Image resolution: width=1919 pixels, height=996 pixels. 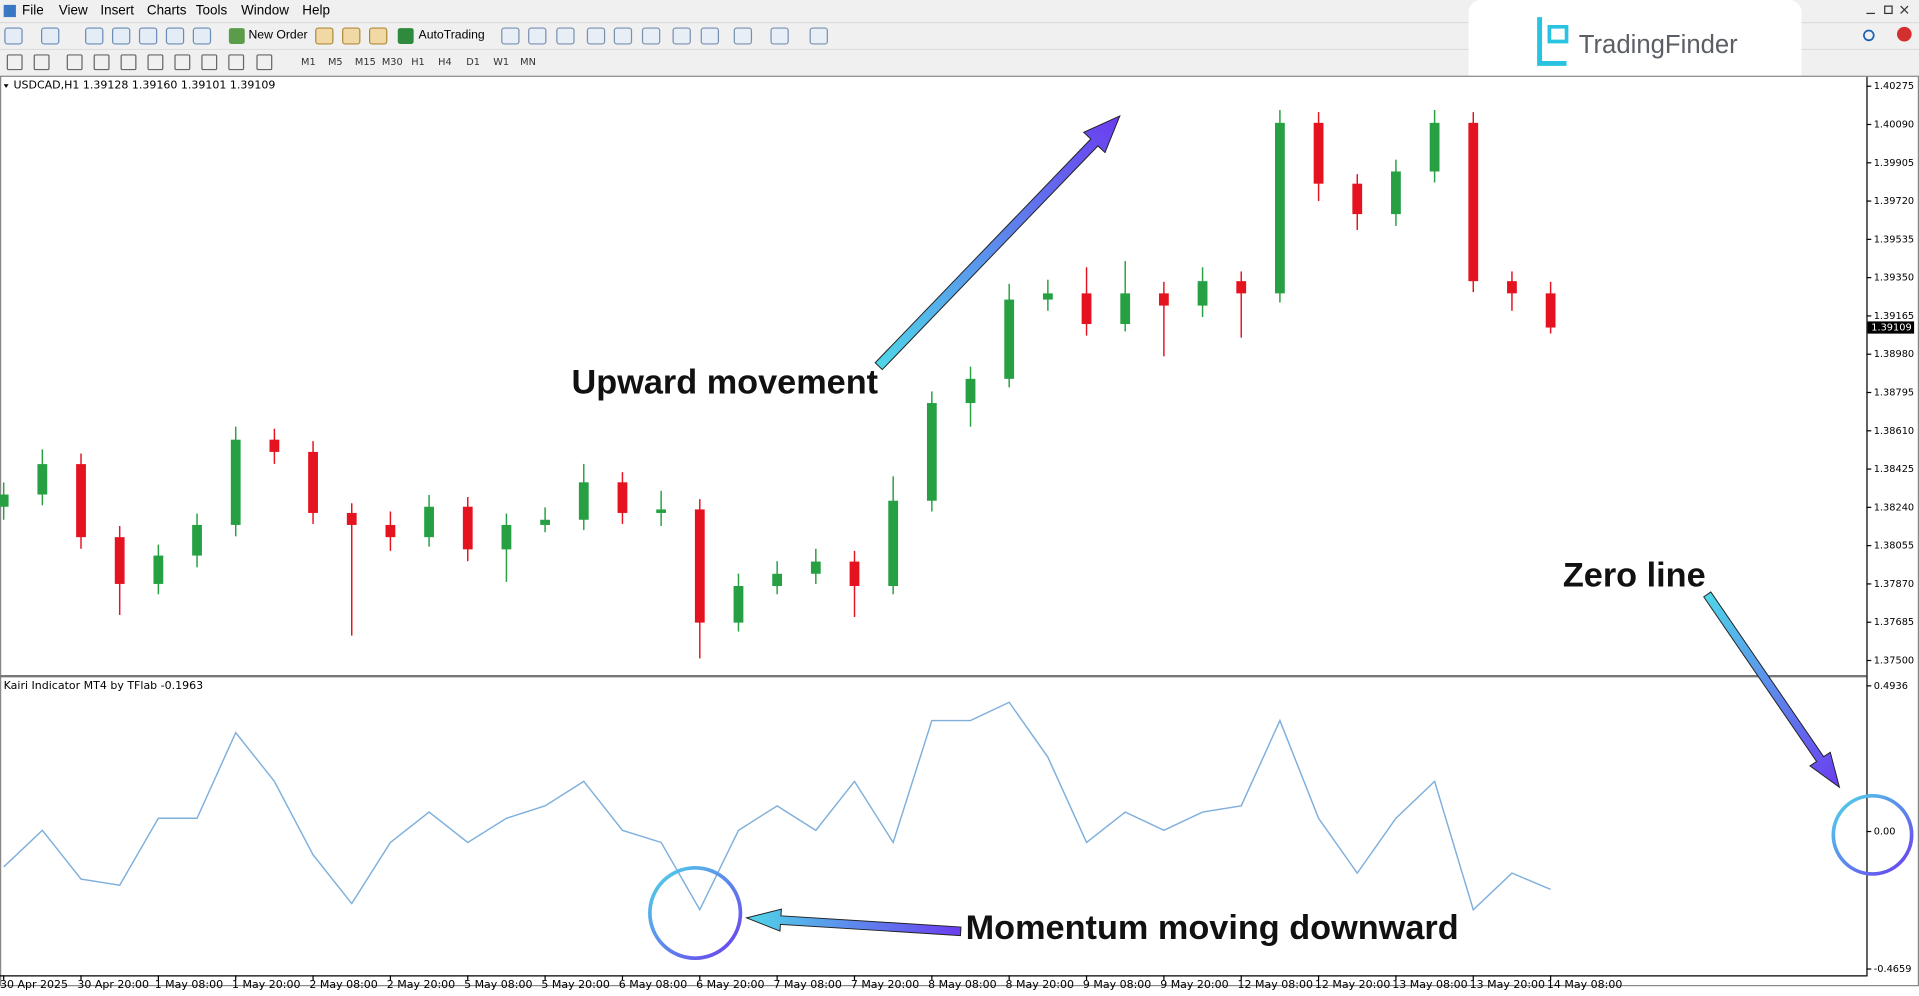 What do you see at coordinates (1894, 507) in the screenshot?
I see `y-tick-label: 1.38240` at bounding box center [1894, 507].